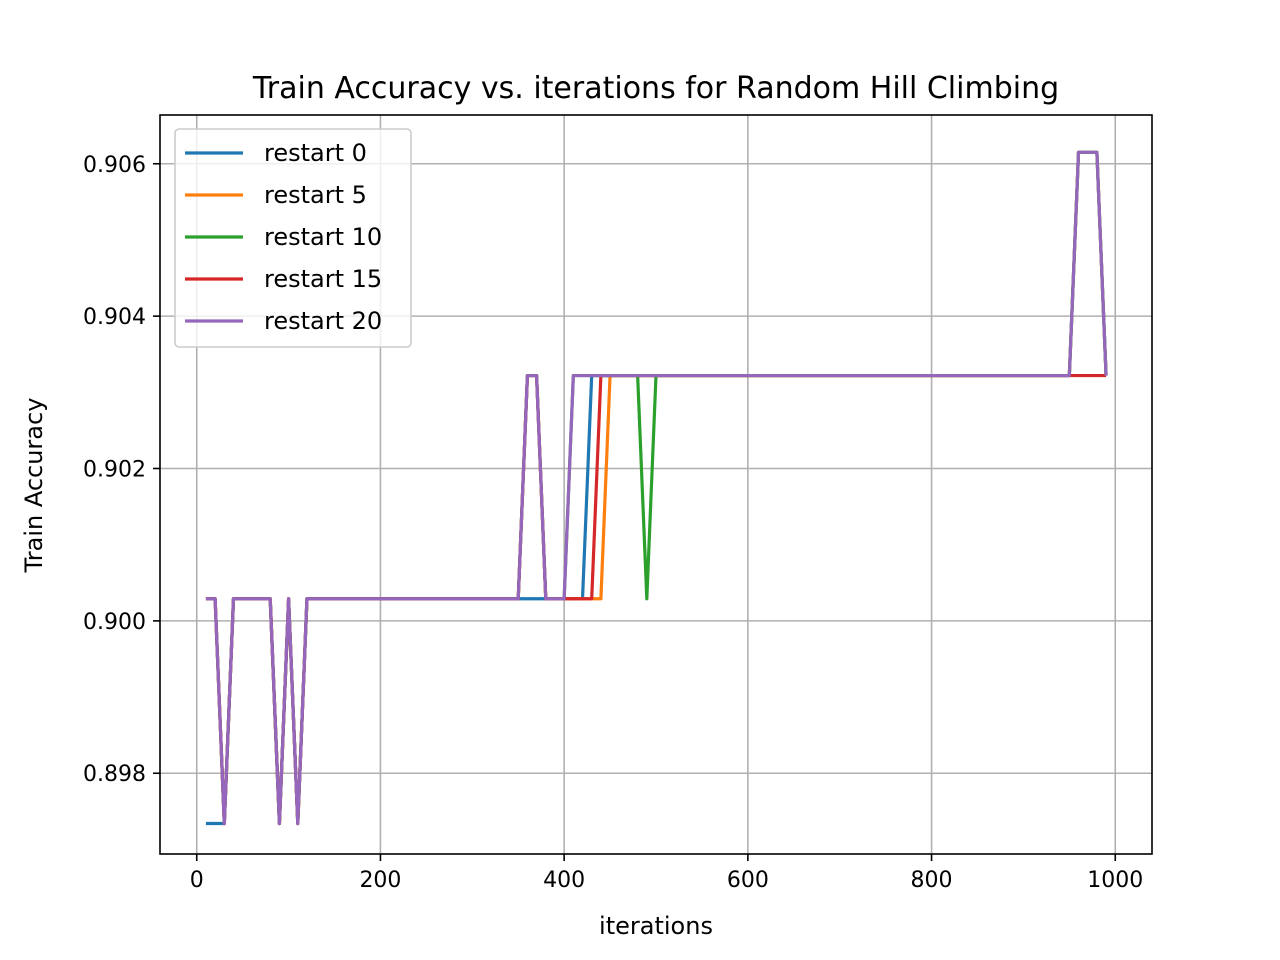 This screenshot has height=960, width=1280. What do you see at coordinates (197, 880) in the screenshot?
I see `x-tick-label: 0` at bounding box center [197, 880].